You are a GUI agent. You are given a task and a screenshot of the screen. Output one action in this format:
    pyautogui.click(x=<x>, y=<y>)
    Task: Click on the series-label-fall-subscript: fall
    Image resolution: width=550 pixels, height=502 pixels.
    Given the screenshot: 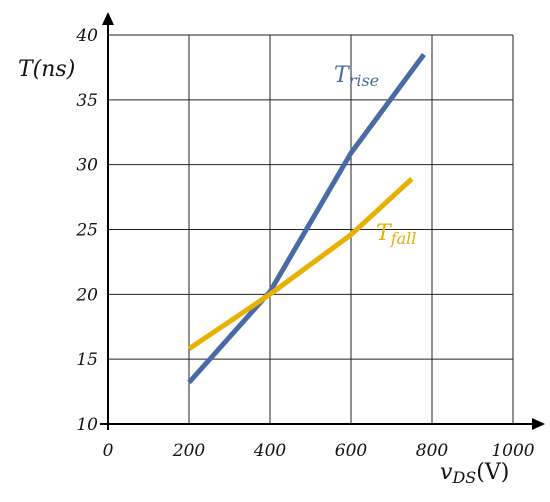 What is the action you would take?
    pyautogui.click(x=403, y=238)
    